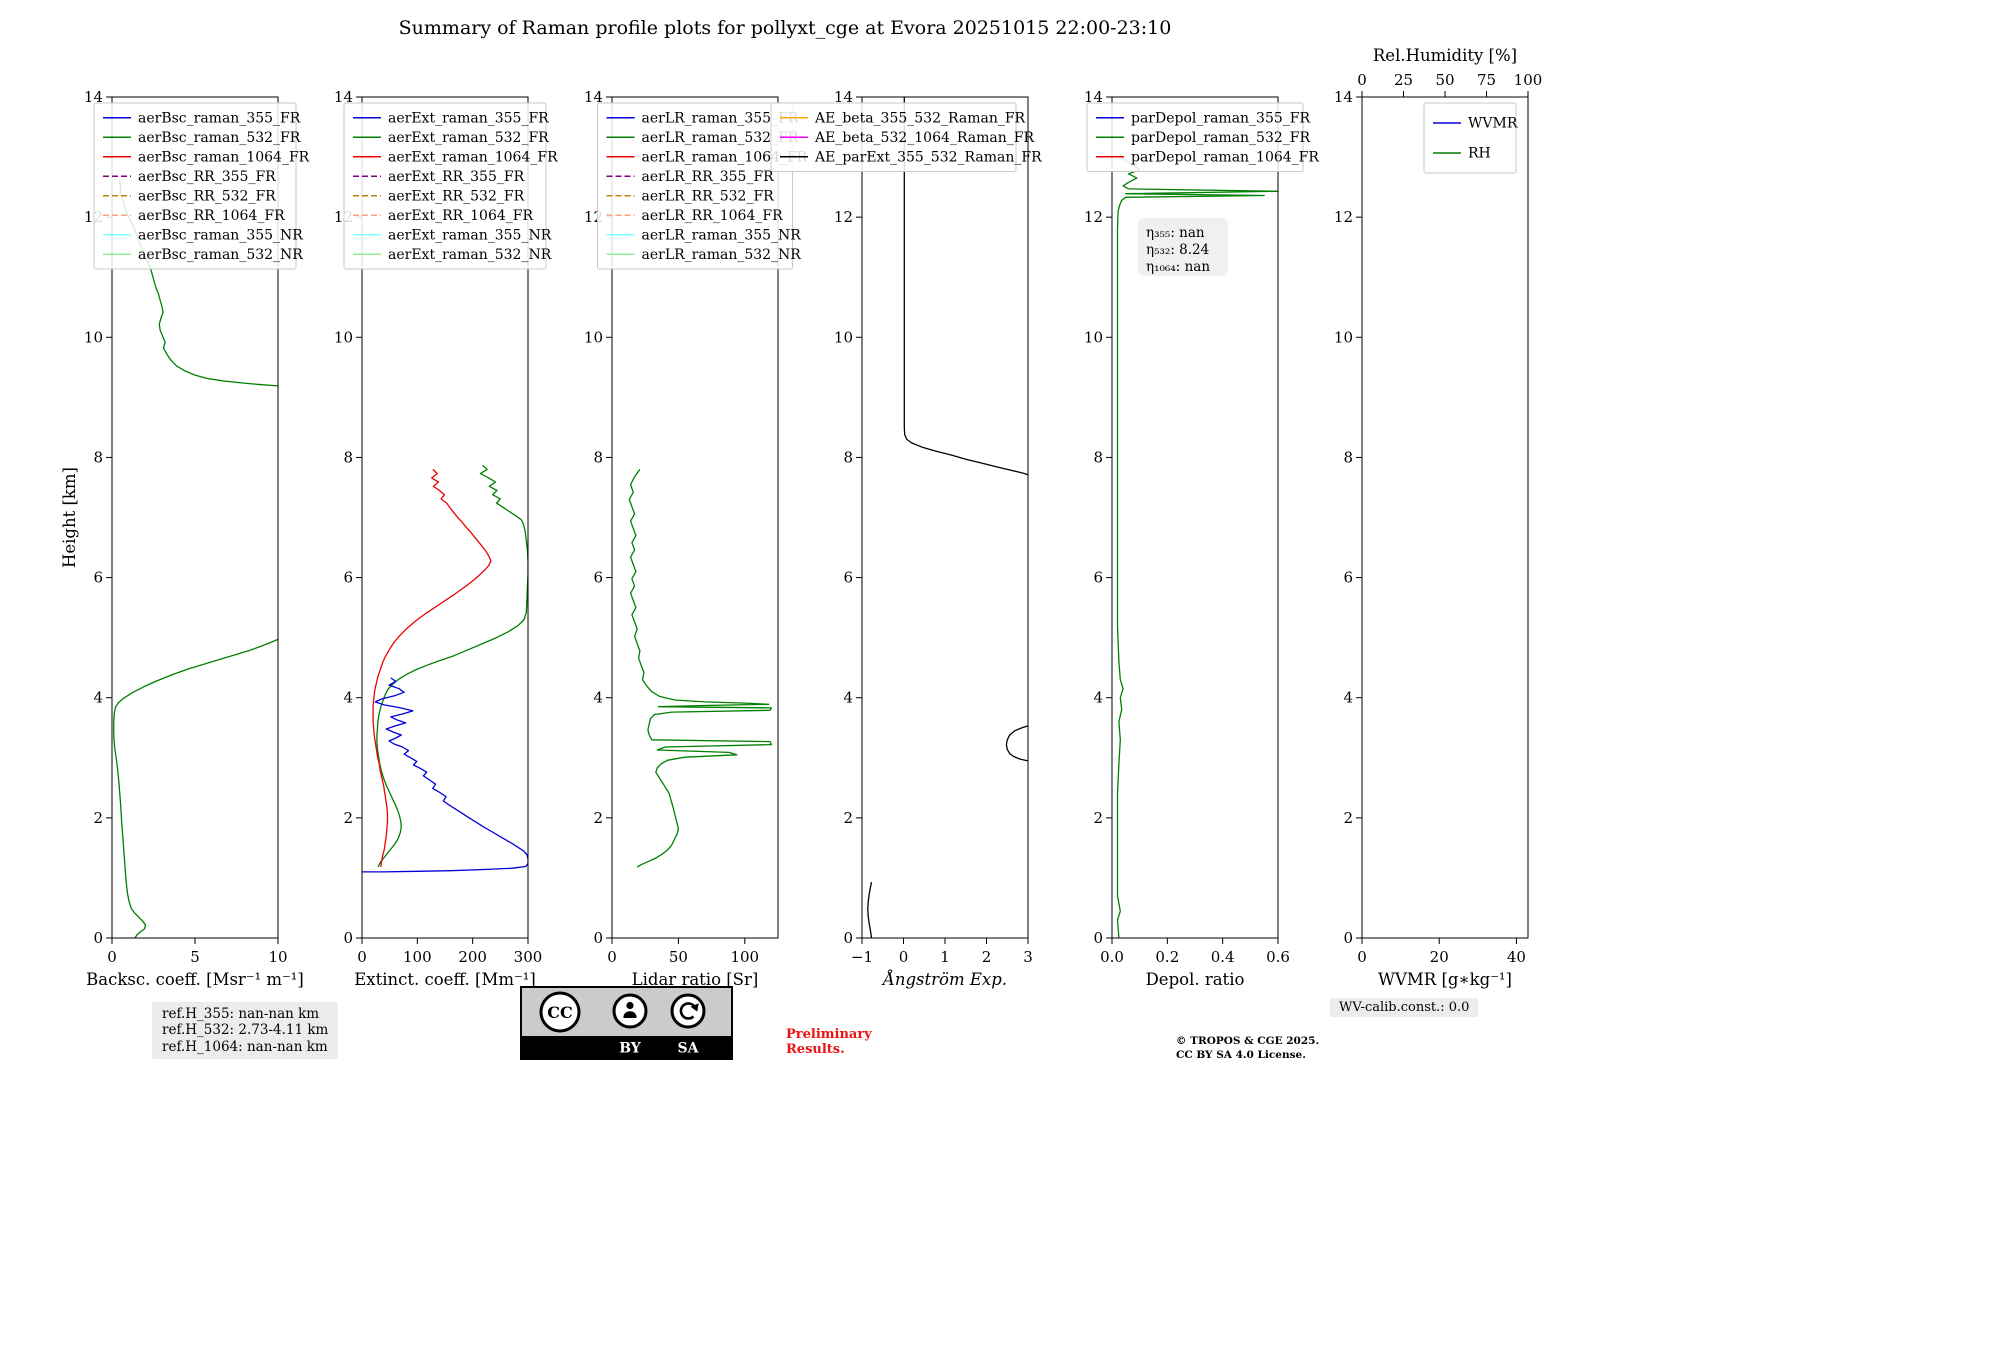  What do you see at coordinates (456, 177) in the screenshot?
I see `legend-label: aerExt_RR_355_FR` at bounding box center [456, 177].